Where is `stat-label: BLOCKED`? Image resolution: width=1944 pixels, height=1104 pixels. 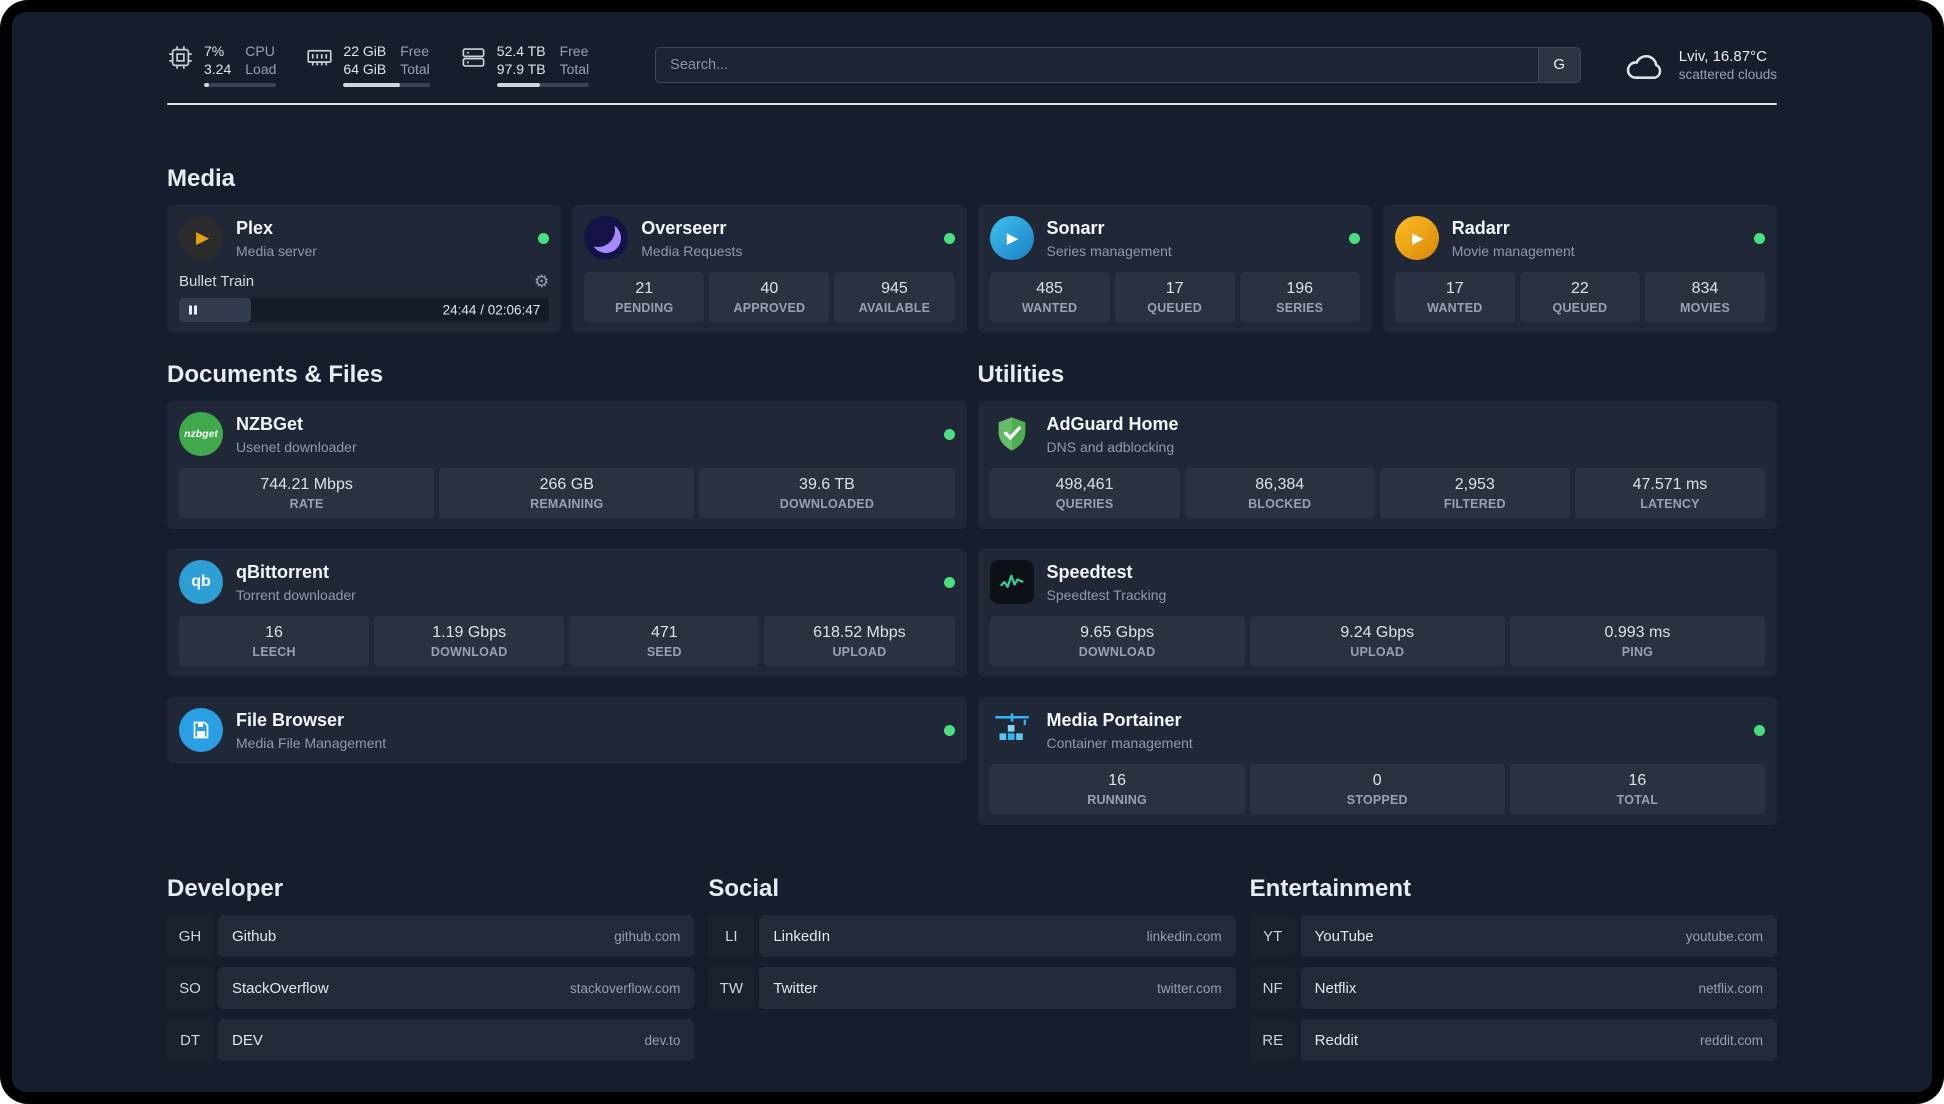
stat-label: BLOCKED is located at coordinates (1280, 504).